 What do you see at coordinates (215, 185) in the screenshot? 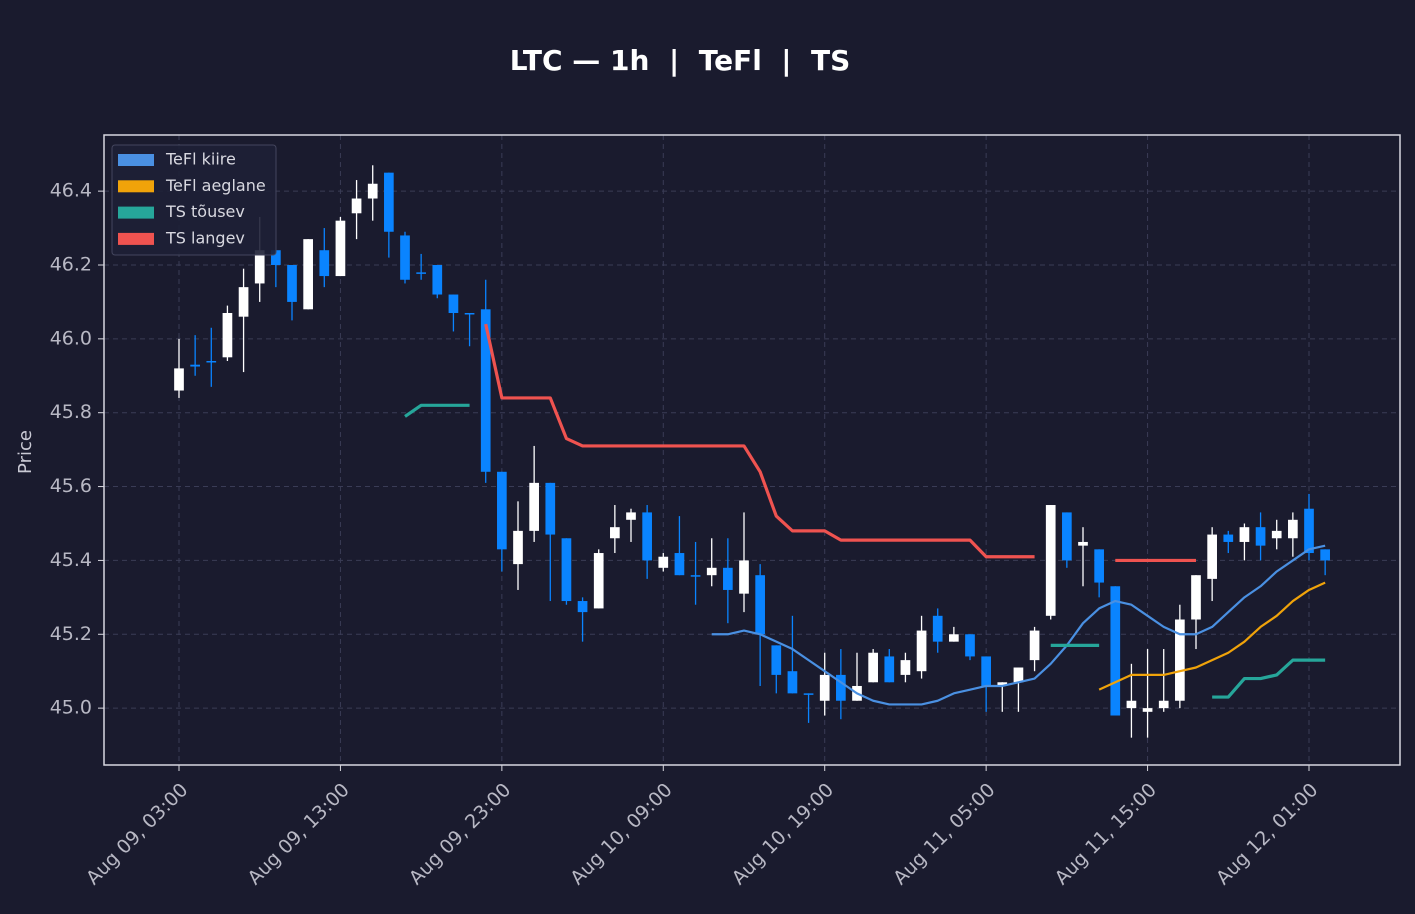
I see `legend-label: TeFl aeglane` at bounding box center [215, 185].